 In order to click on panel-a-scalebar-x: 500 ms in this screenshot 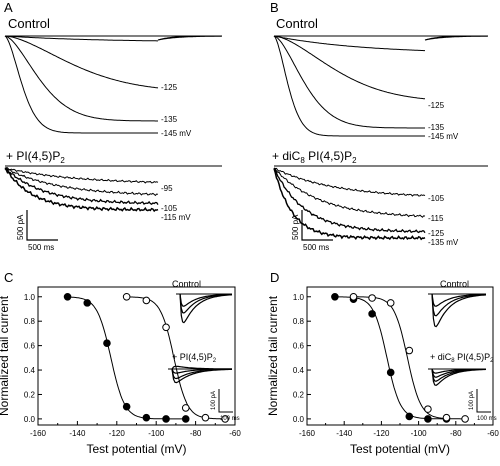, I will do `click(41, 247)`.